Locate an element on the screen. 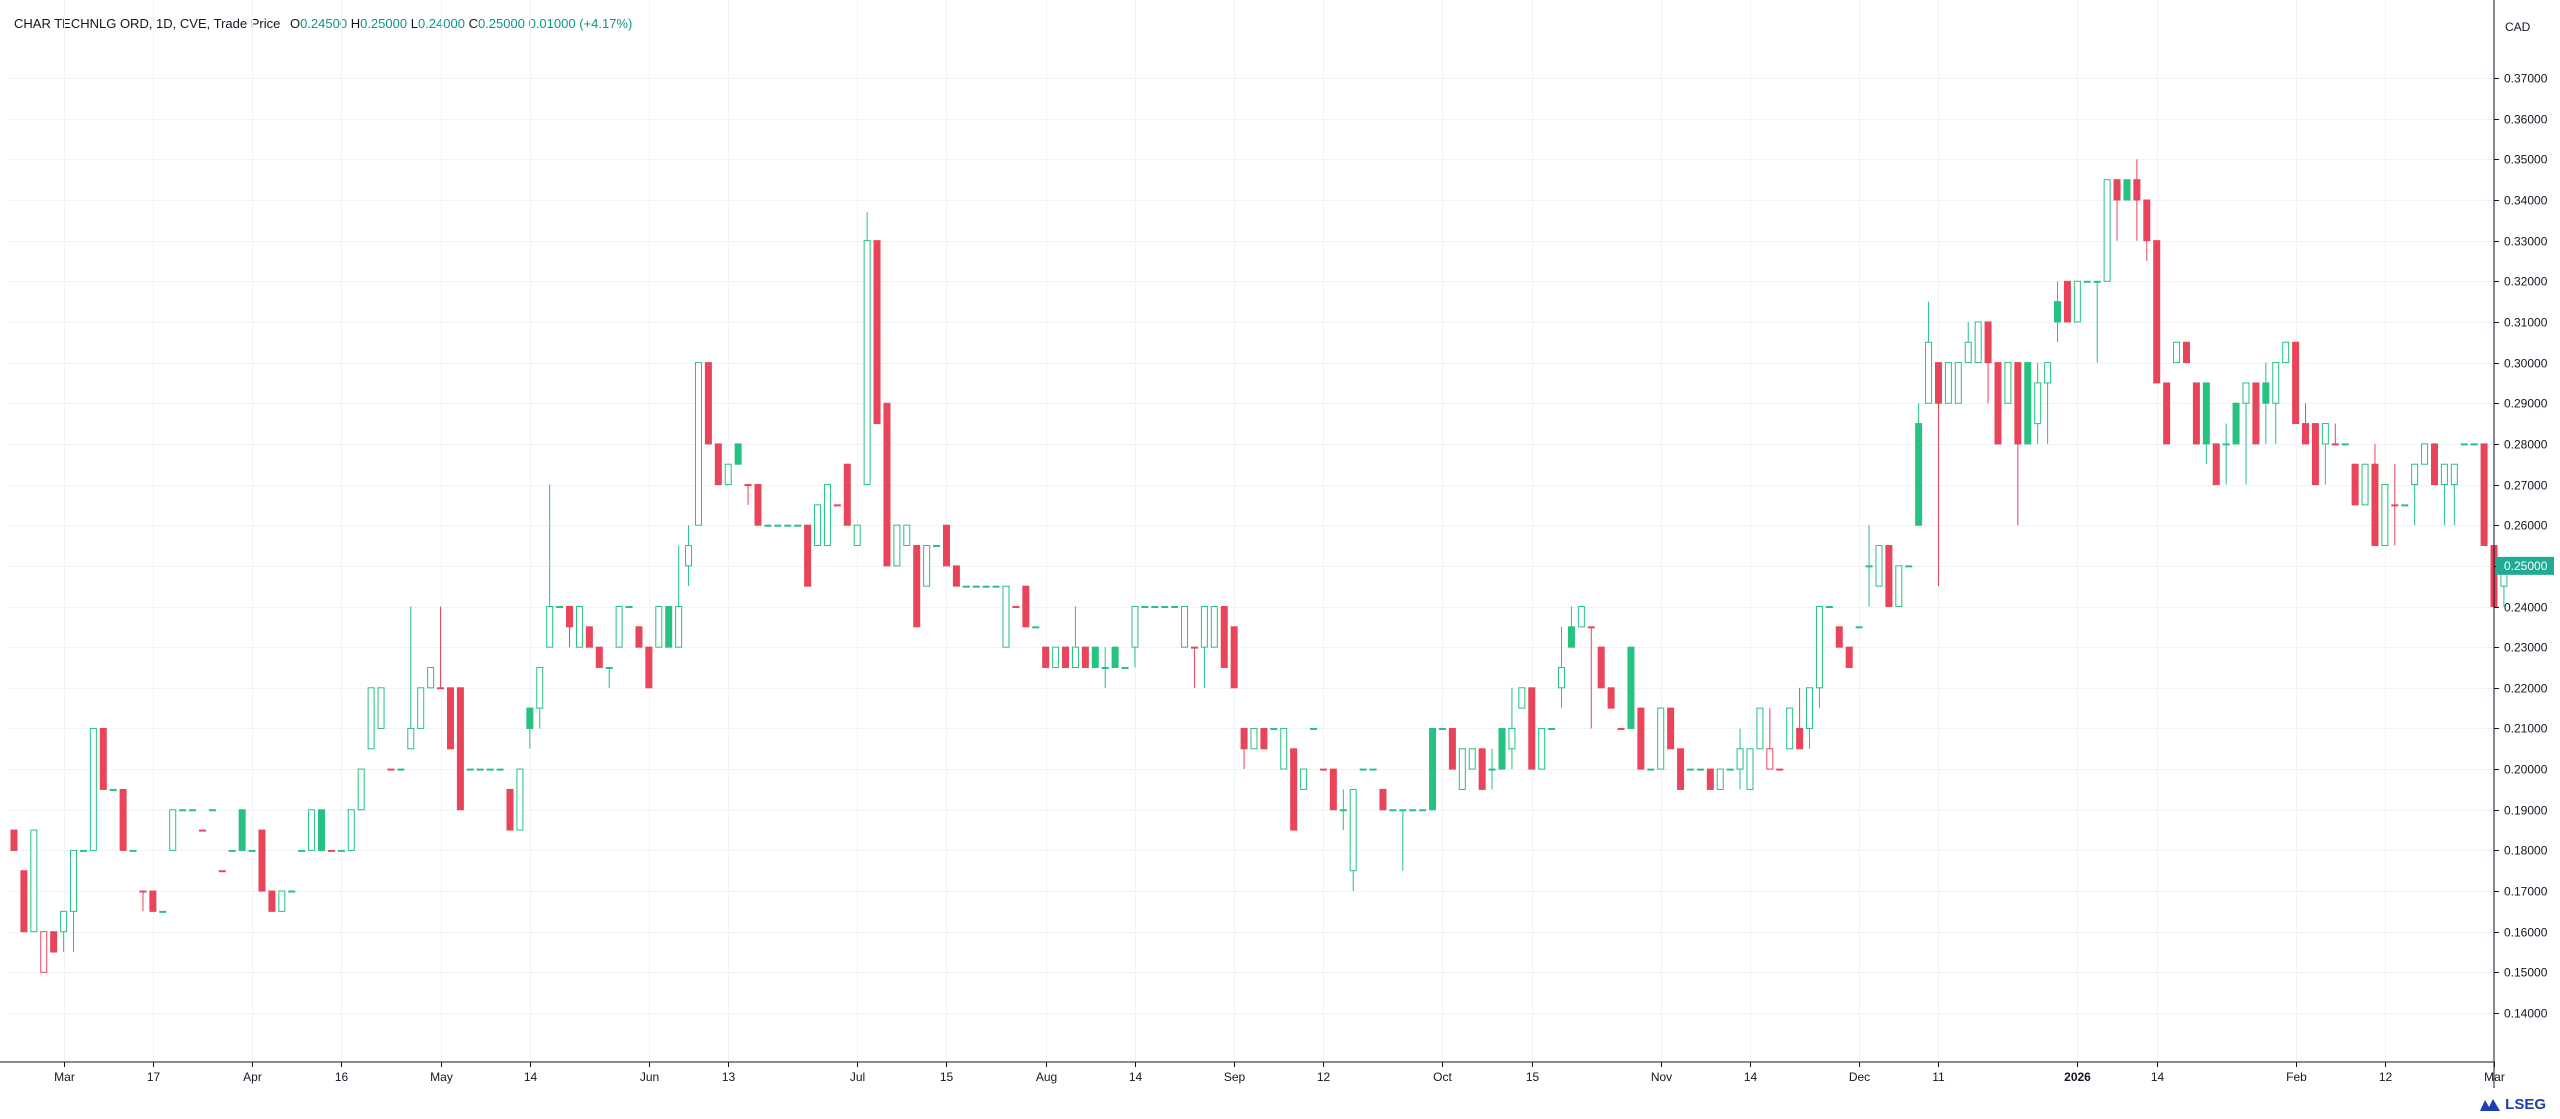 The width and height of the screenshot is (2560, 1119). x-tick-label: 14 is located at coordinates (531, 1077).